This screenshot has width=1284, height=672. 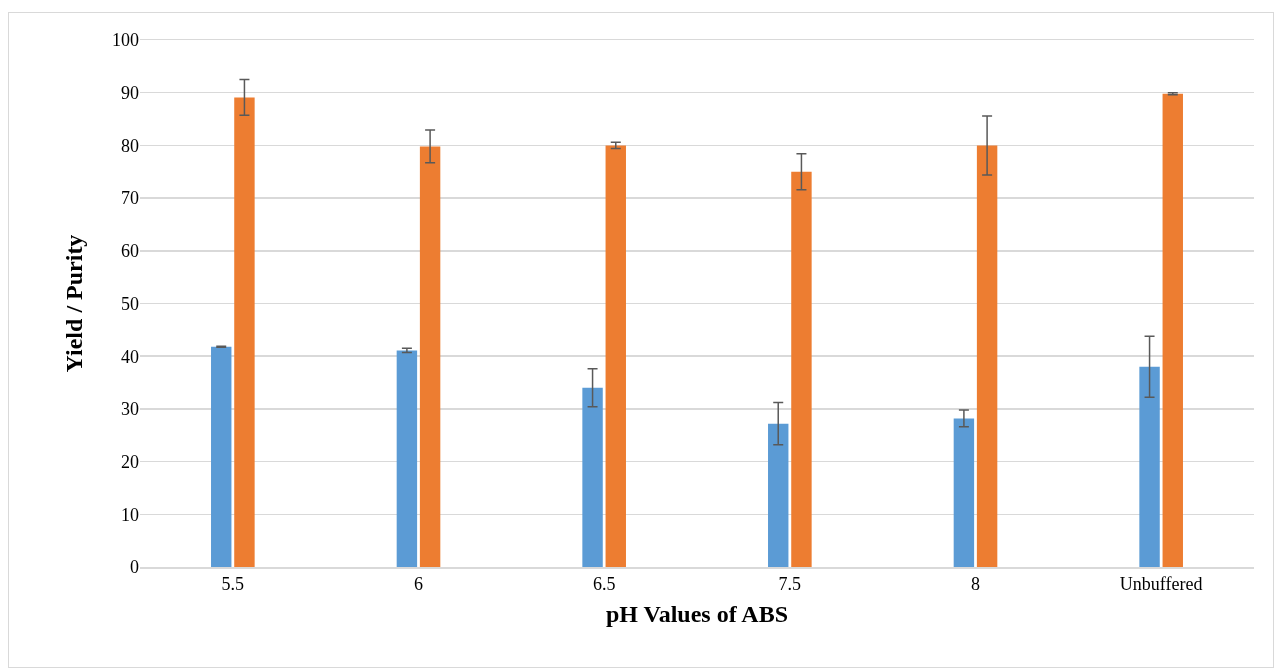 I want to click on x-tick-label: 8, so click(x=975, y=584).